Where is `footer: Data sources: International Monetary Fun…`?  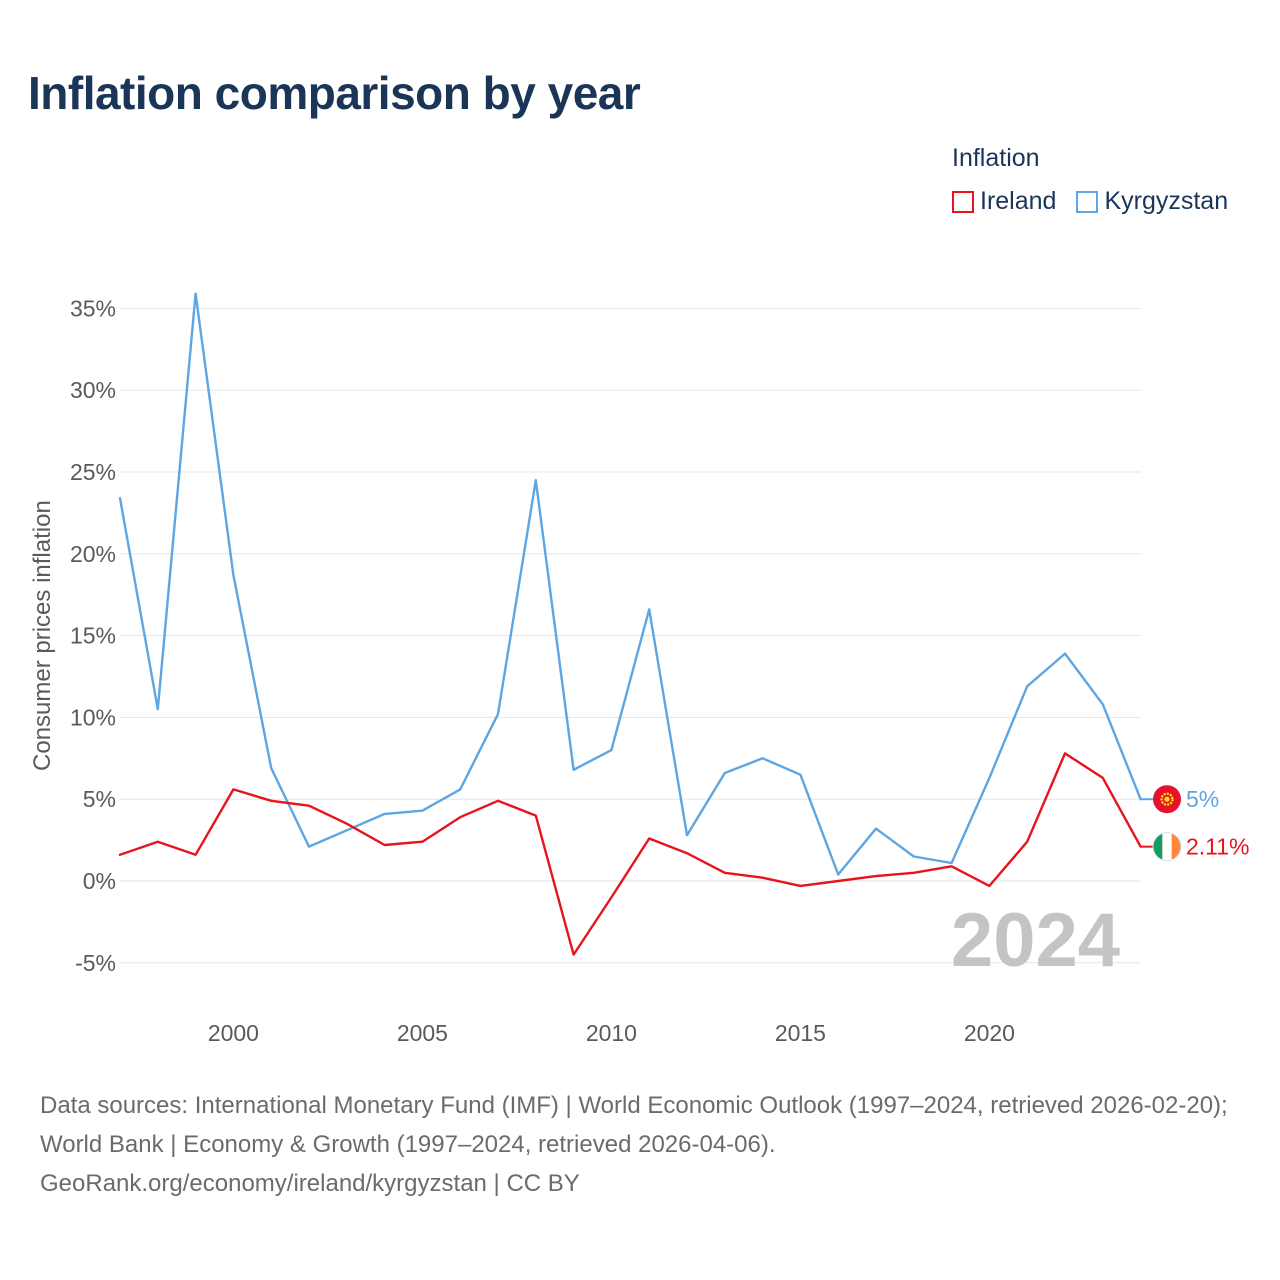
footer: Data sources: International Monetary Fun… is located at coordinates (645, 1144).